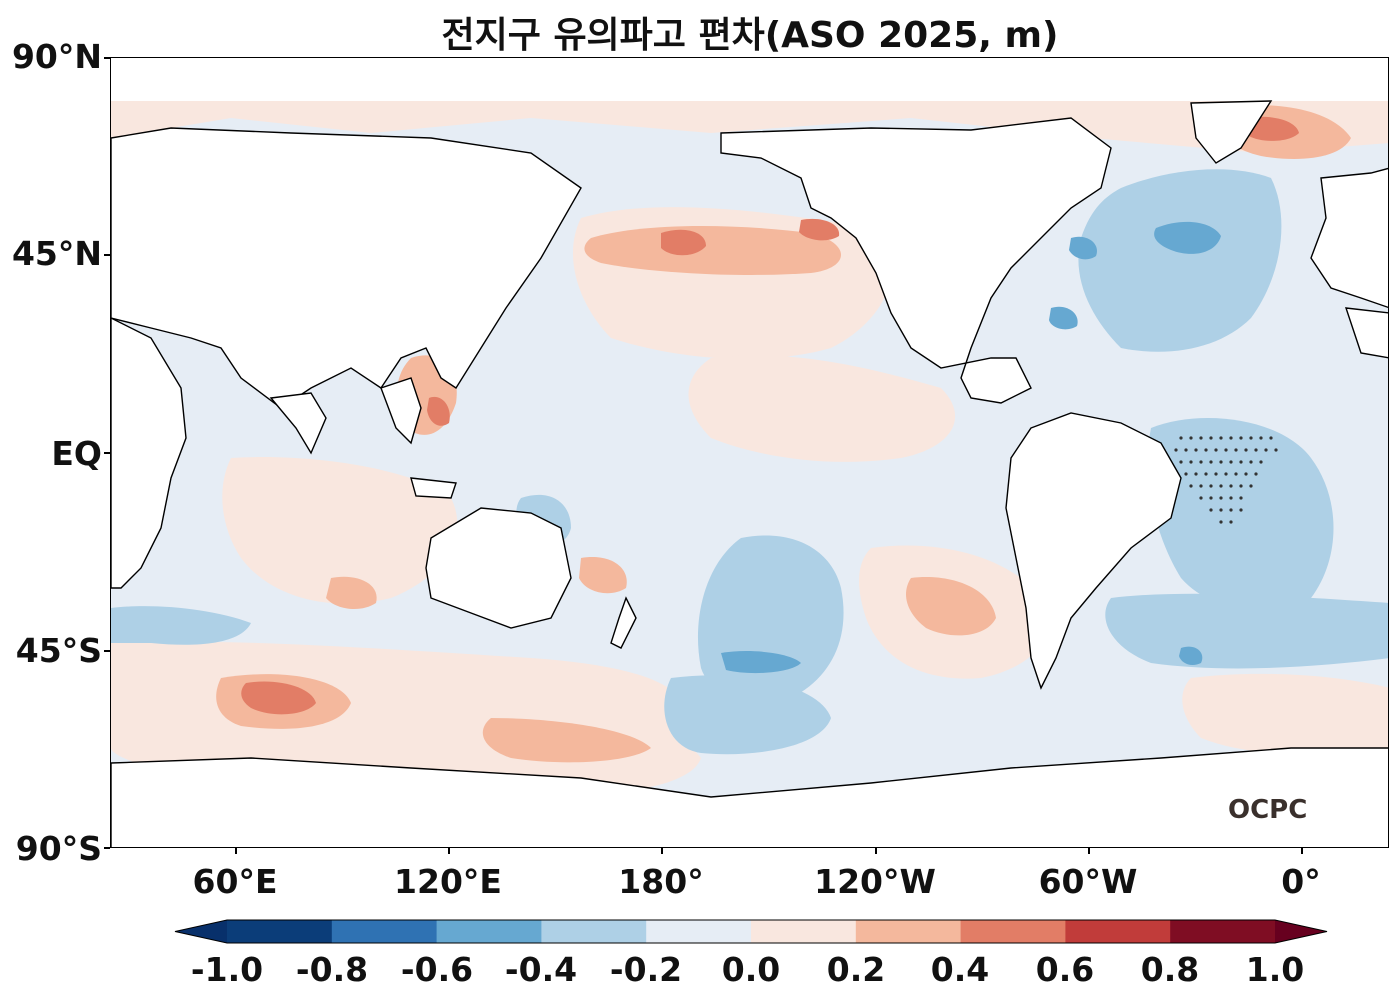 The width and height of the screenshot is (1400, 1003). I want to click on colorbar-tick-label: -0.8, so click(332, 969).